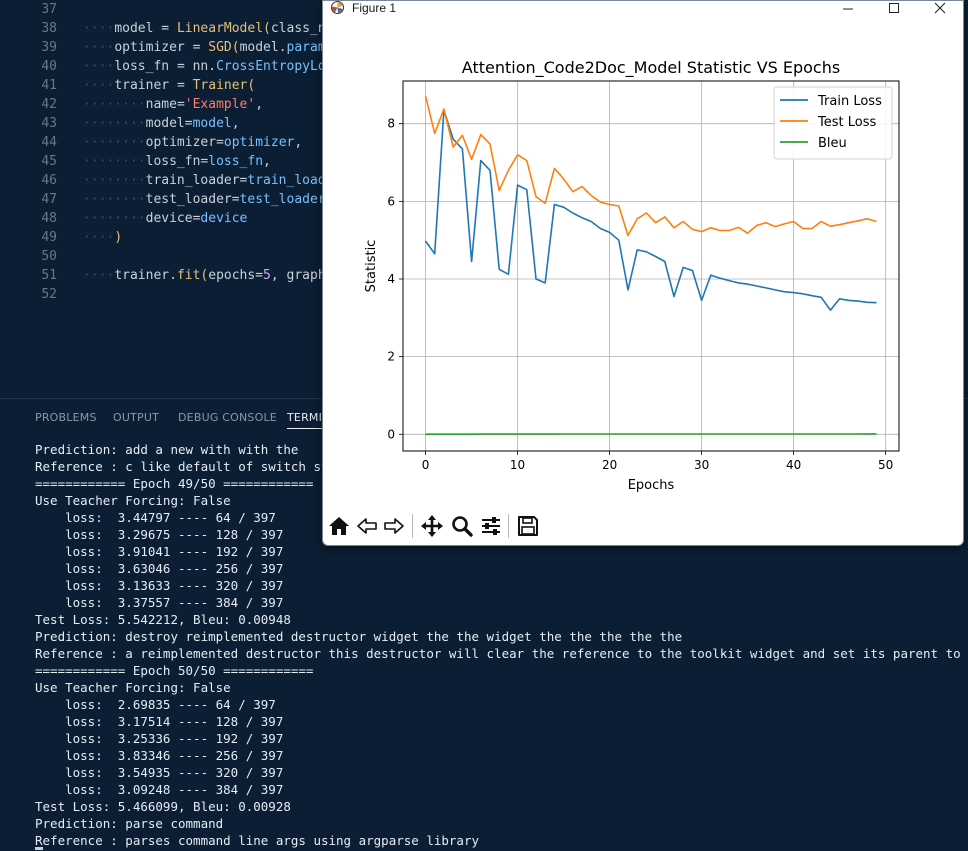 This screenshot has width=968, height=851. Describe the element at coordinates (426, 465) in the screenshot. I see `x-tick-label: 0` at that location.